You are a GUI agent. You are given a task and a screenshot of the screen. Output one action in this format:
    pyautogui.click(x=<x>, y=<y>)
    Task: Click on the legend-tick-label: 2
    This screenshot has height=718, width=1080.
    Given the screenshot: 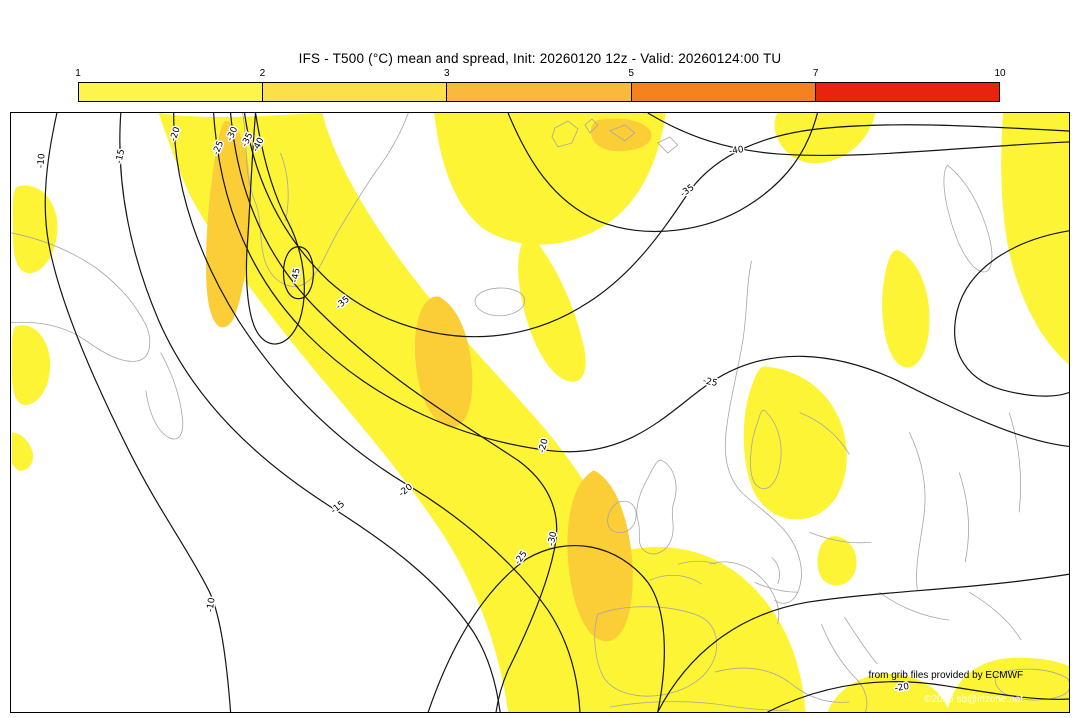 What is the action you would take?
    pyautogui.click(x=262, y=73)
    